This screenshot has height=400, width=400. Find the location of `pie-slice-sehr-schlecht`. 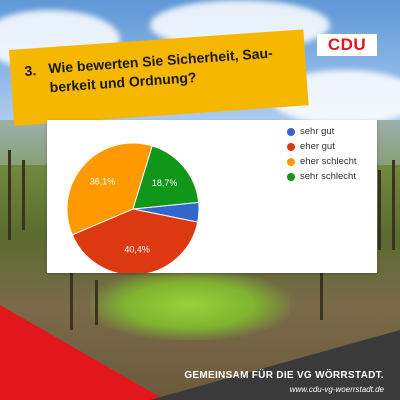

pie-slice-sehr-schlecht is located at coordinates (166, 177).